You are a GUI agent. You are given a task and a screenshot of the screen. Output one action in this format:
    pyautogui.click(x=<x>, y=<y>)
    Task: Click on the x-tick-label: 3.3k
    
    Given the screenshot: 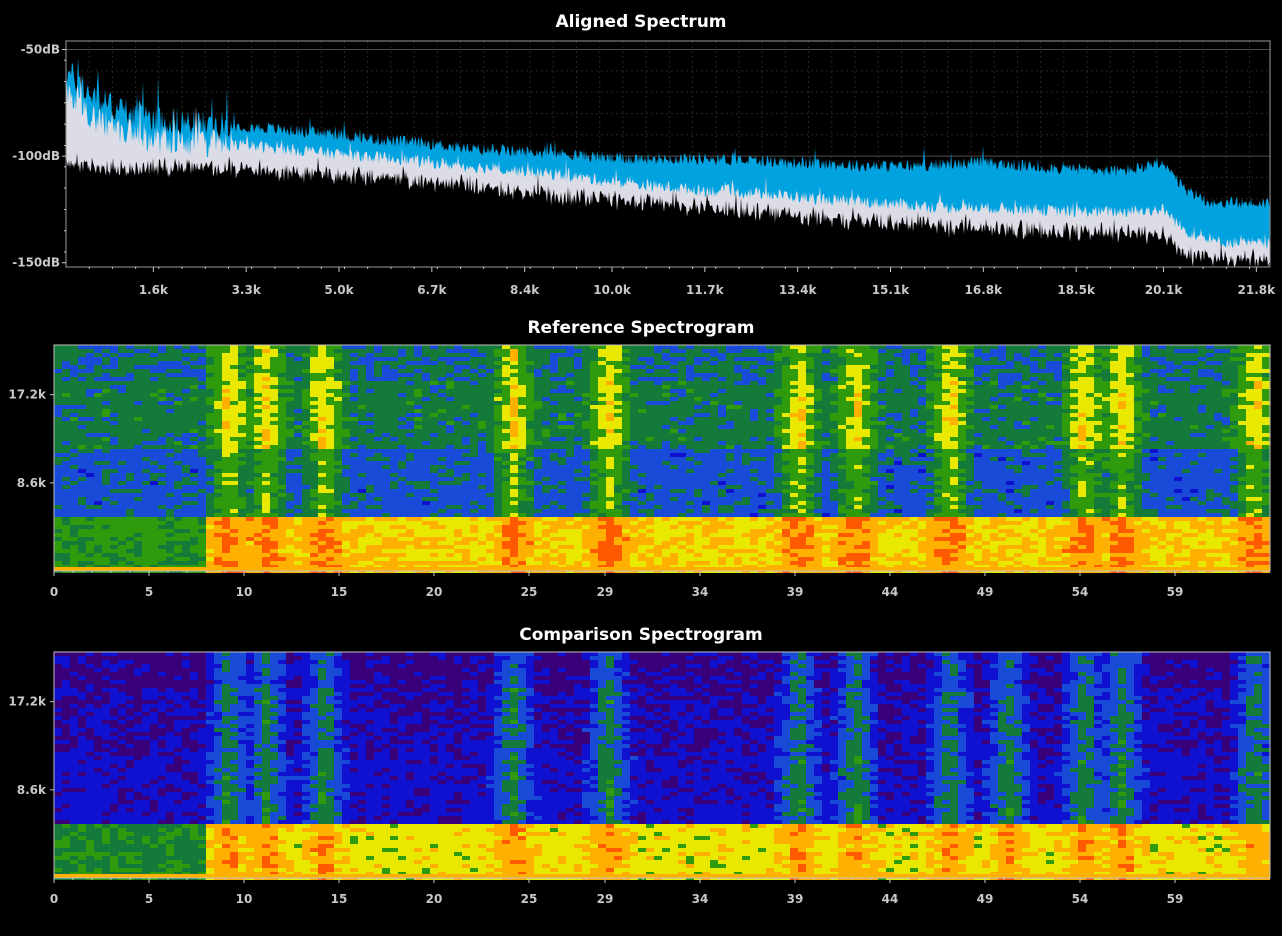 What is the action you would take?
    pyautogui.click(x=247, y=290)
    